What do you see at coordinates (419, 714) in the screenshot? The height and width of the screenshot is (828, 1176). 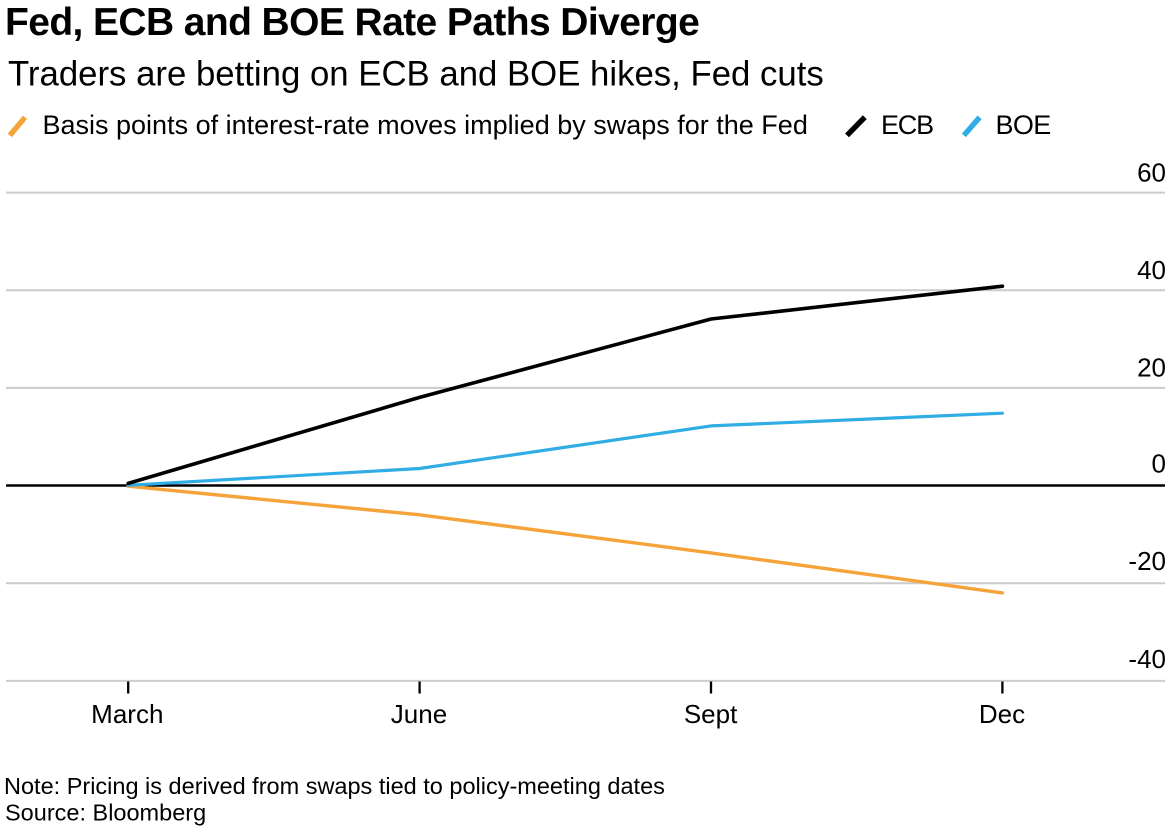 I see `svg-text: June` at bounding box center [419, 714].